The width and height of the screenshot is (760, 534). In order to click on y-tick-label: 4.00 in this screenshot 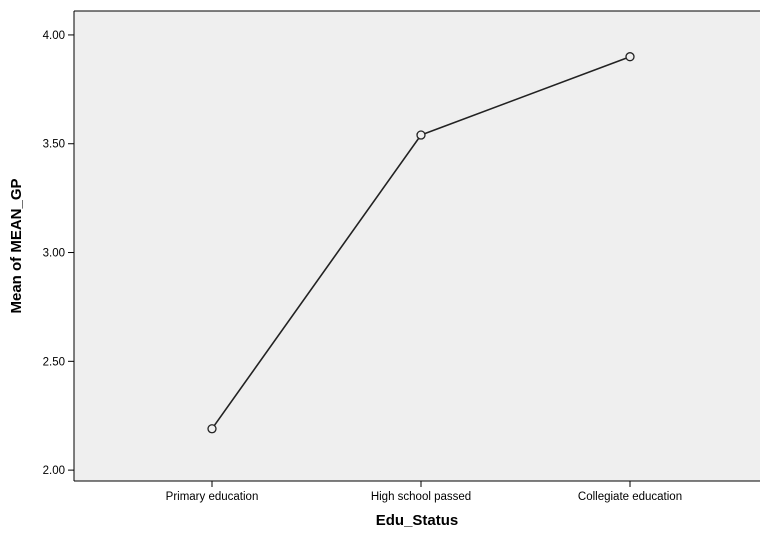, I will do `click(54, 36)`.